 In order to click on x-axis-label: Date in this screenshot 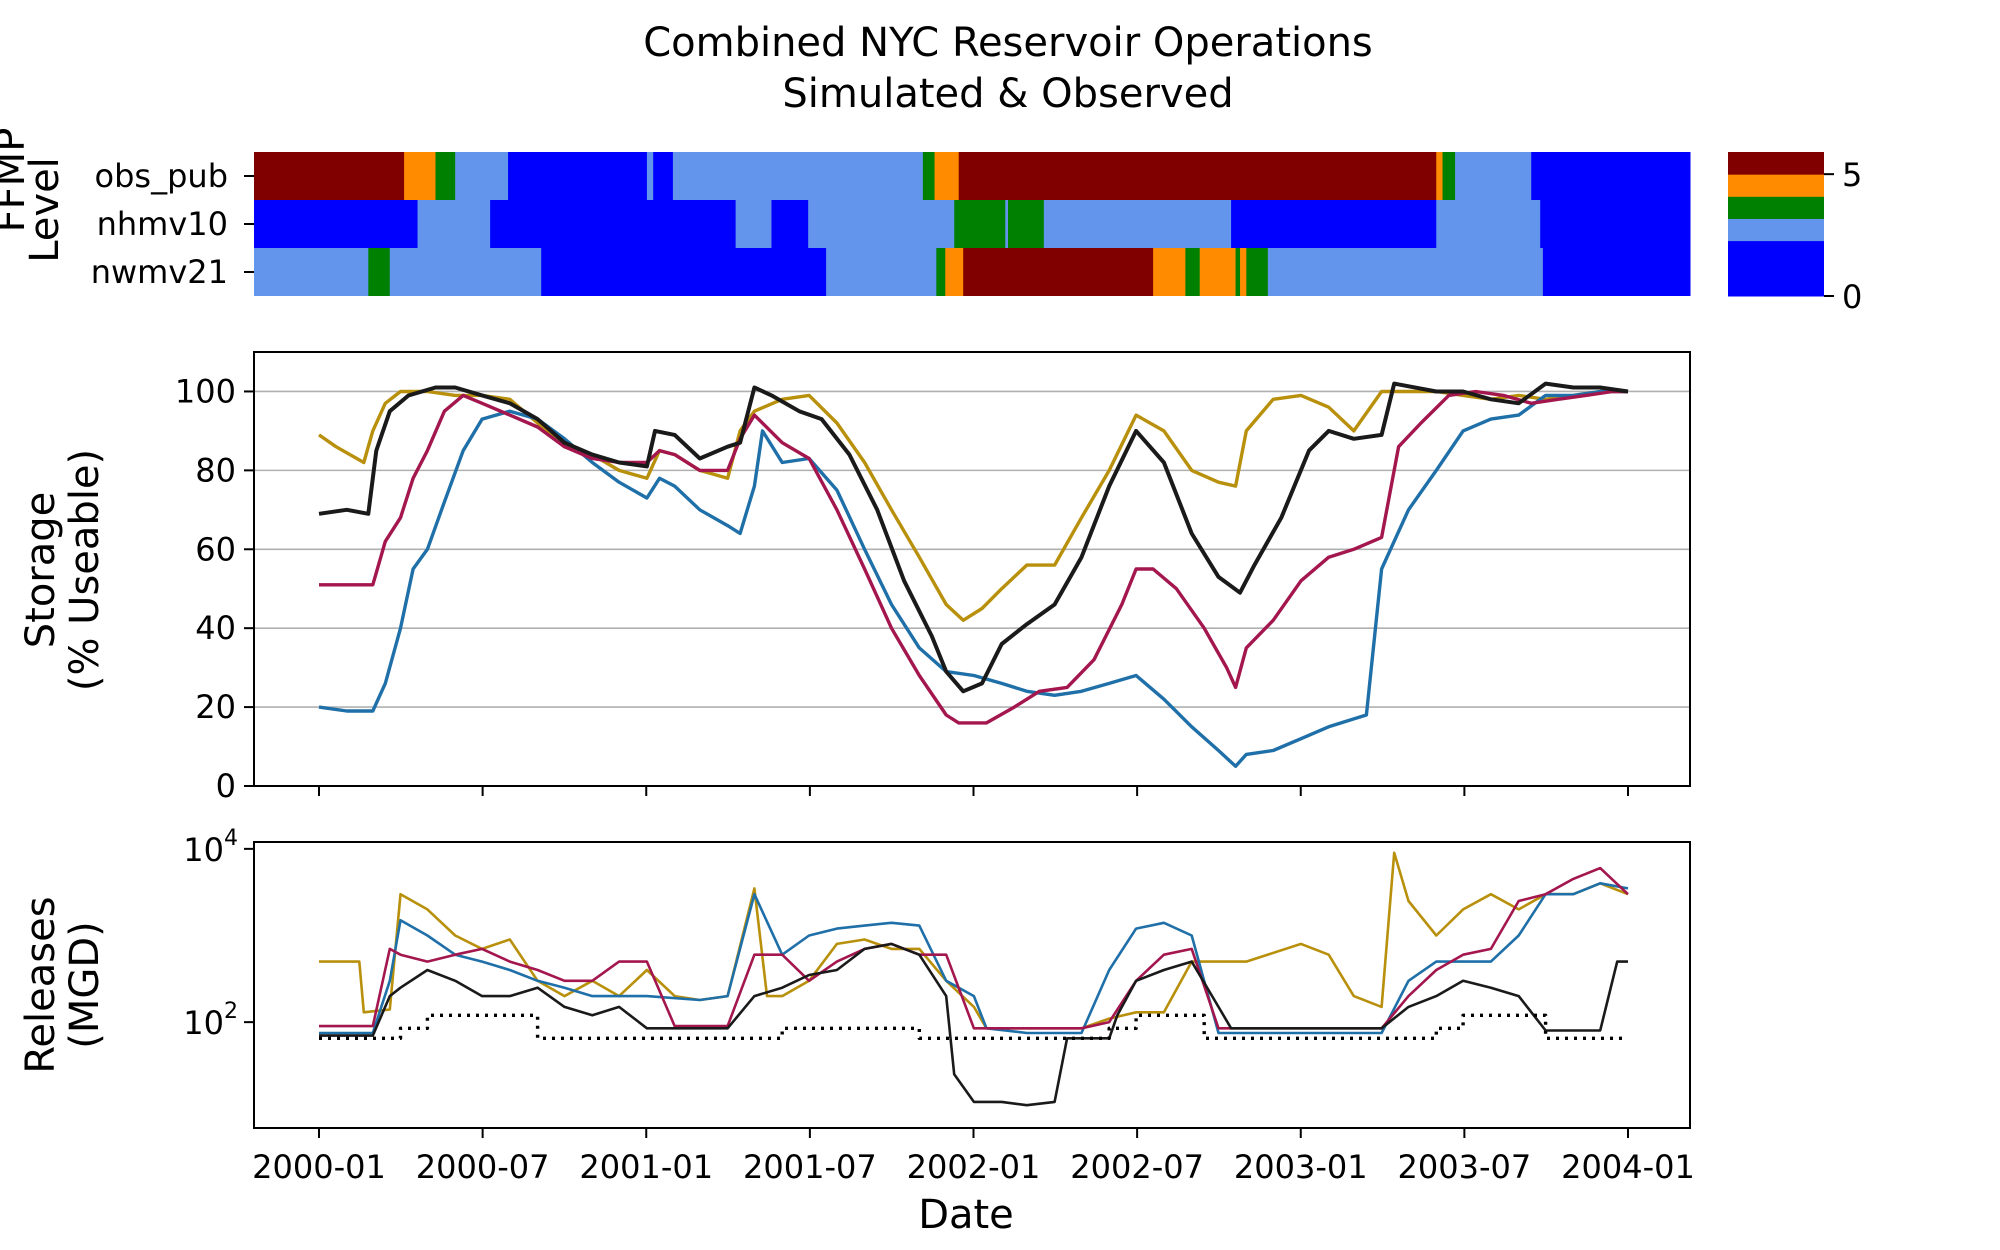, I will do `click(966, 1215)`.